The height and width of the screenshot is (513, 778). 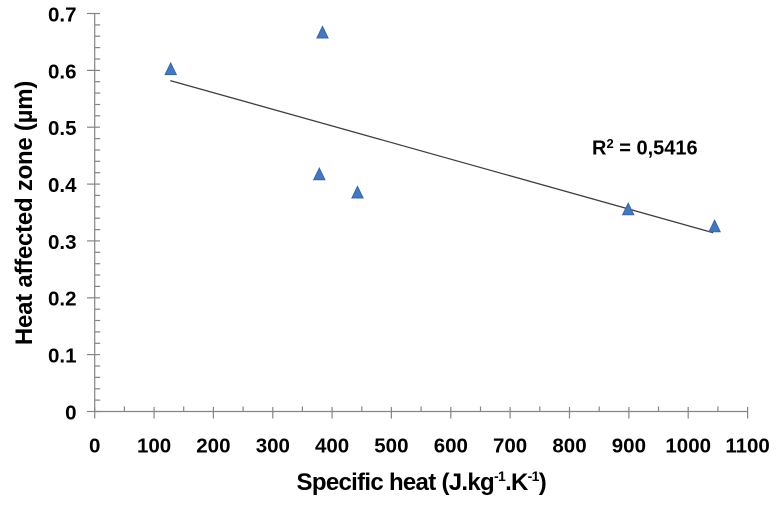 I want to click on svg-text: 500, so click(x=391, y=446).